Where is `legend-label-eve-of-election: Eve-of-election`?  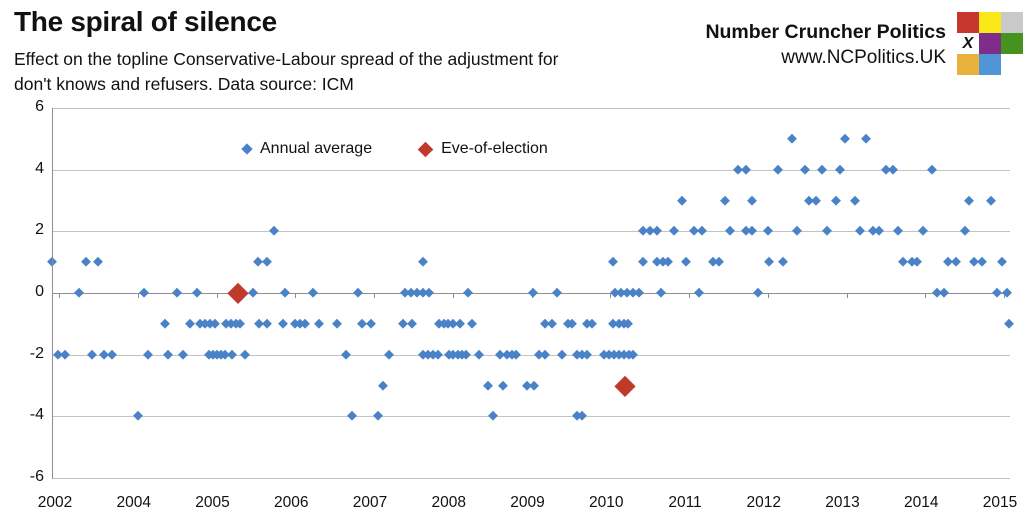
legend-label-eve-of-election: Eve-of-election is located at coordinates (494, 148).